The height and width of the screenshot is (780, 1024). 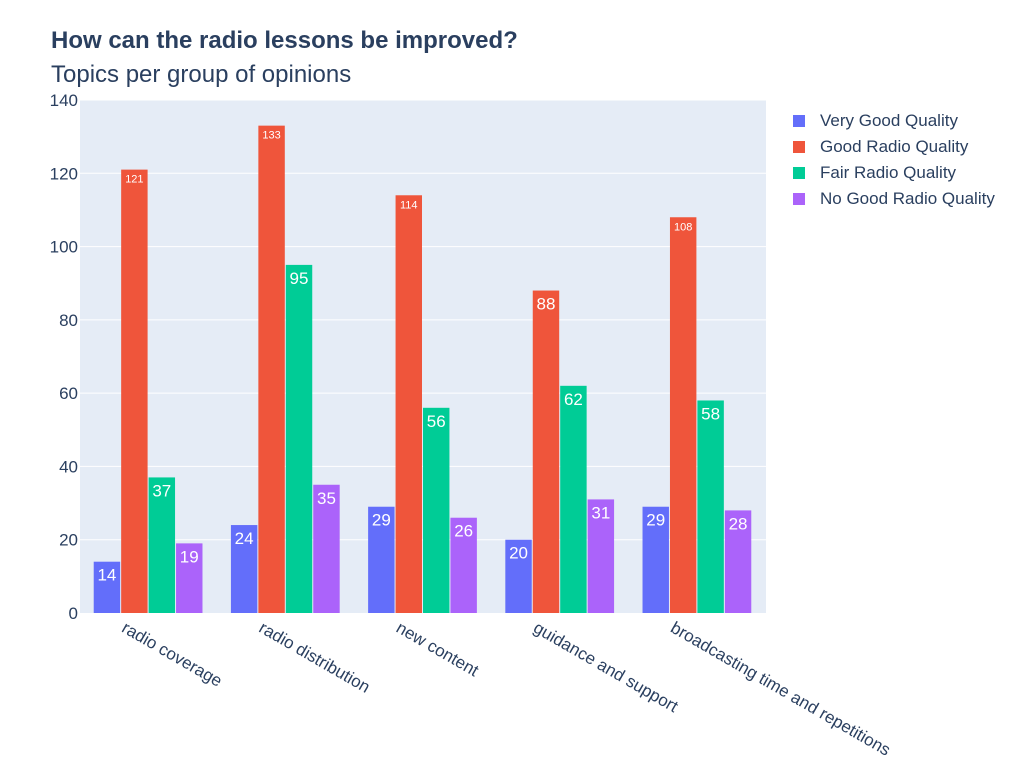 I want to click on bar-value-label: 26, so click(x=463, y=531).